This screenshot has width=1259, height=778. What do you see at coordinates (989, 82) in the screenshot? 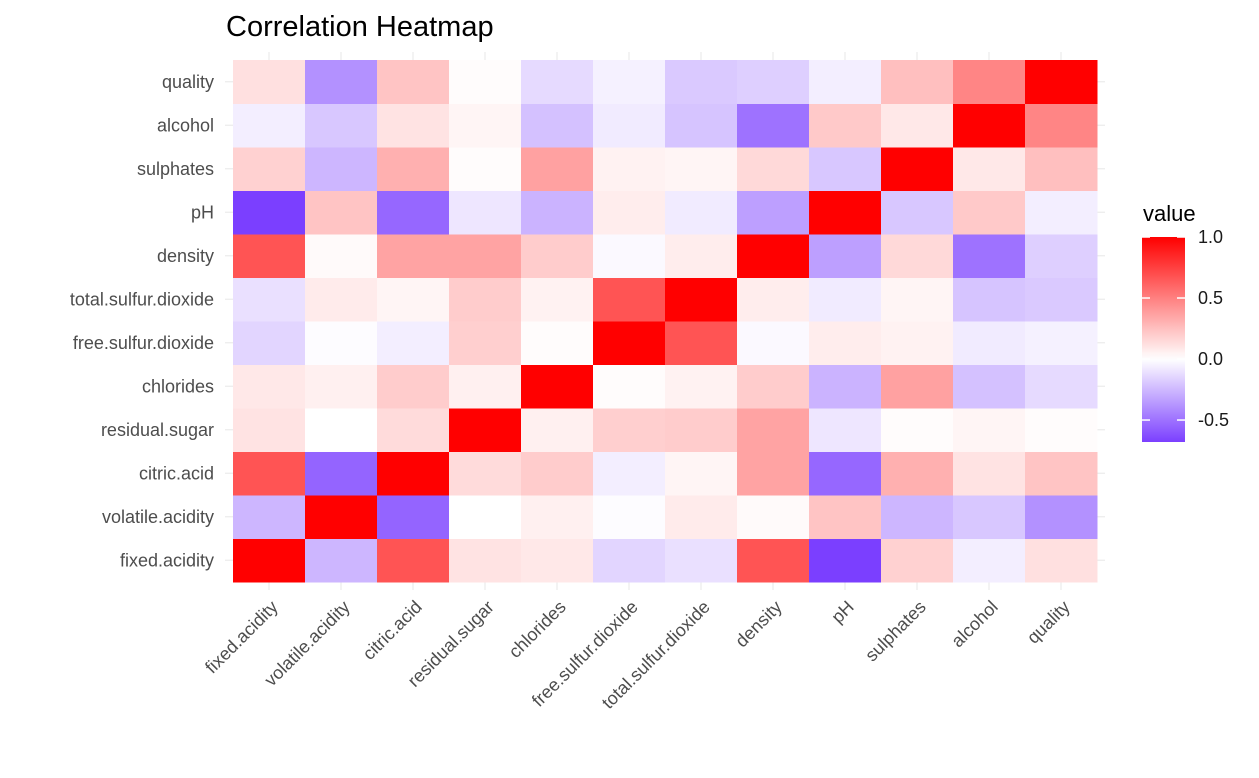
I see `heatmap-cell-quality-alcohol` at bounding box center [989, 82].